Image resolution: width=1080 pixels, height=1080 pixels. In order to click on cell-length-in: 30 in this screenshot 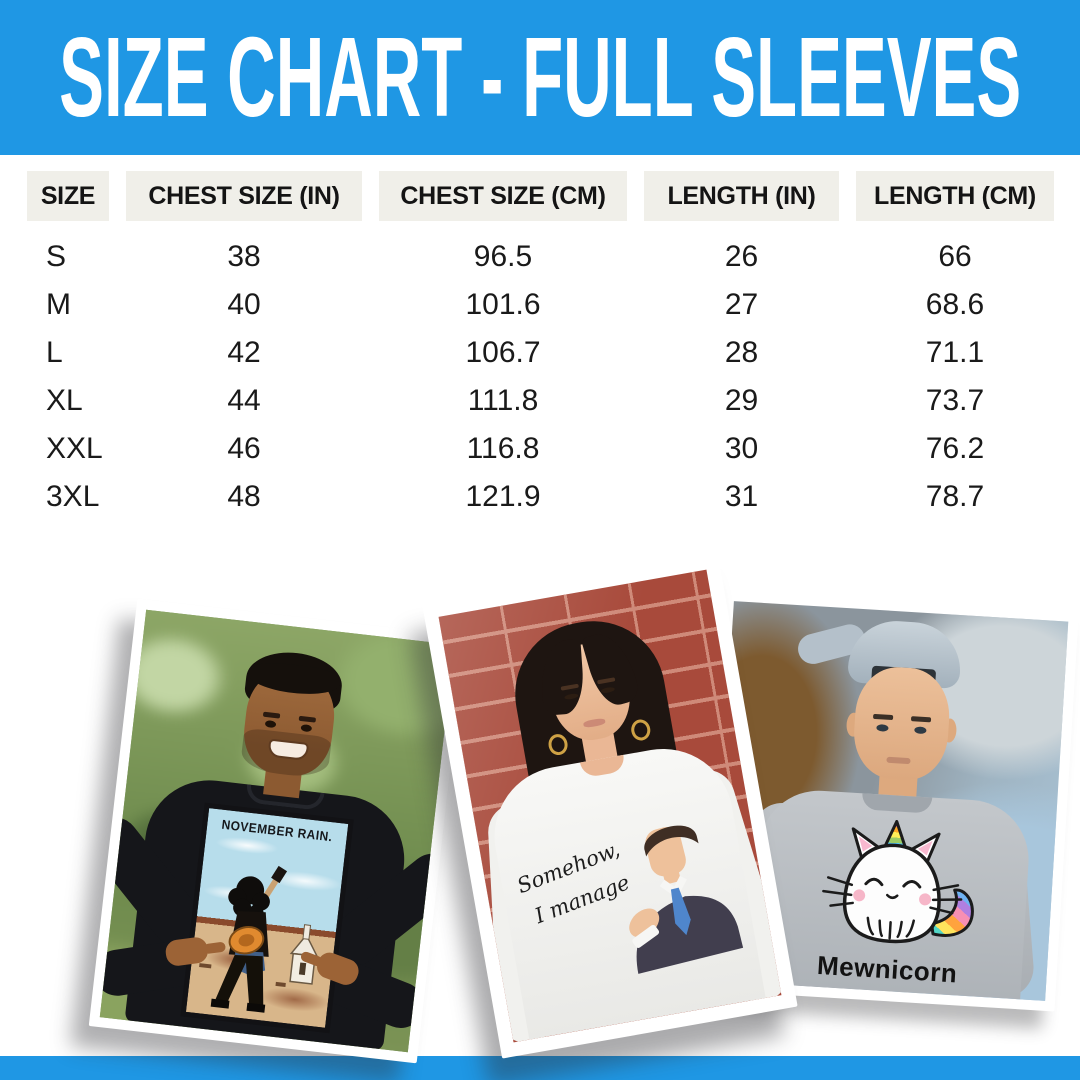, I will do `click(741, 448)`.